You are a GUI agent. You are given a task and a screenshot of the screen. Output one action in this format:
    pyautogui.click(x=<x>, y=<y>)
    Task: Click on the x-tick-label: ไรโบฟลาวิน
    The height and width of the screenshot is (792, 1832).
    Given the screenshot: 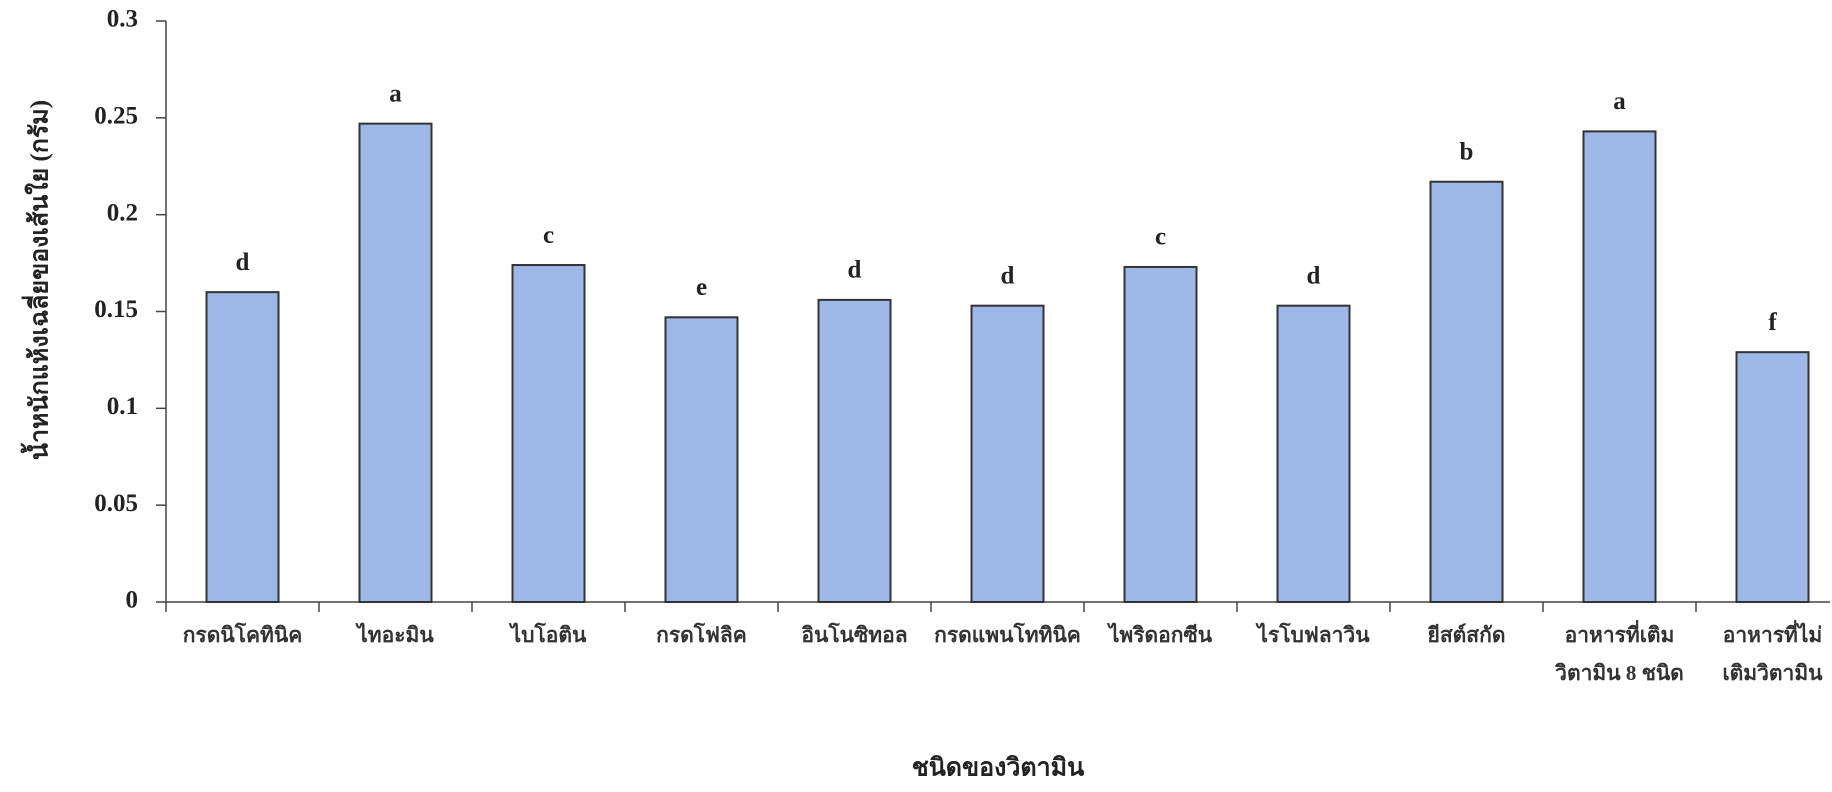 What is the action you would take?
    pyautogui.click(x=1312, y=634)
    